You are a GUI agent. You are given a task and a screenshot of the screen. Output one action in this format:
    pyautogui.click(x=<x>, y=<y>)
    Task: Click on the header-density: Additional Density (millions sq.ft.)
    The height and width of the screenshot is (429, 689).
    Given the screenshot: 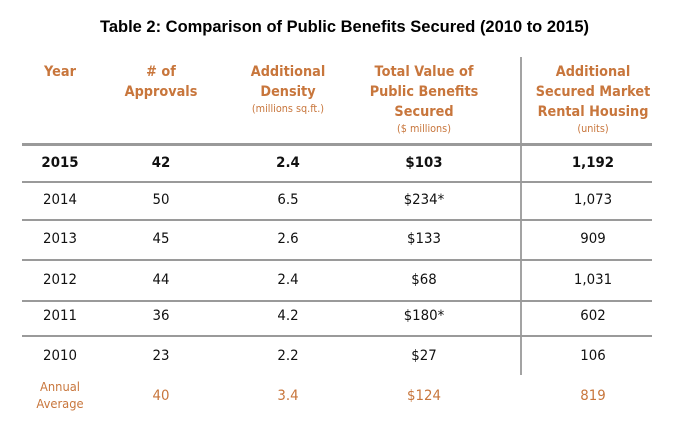 What is the action you would take?
    pyautogui.click(x=288, y=89)
    